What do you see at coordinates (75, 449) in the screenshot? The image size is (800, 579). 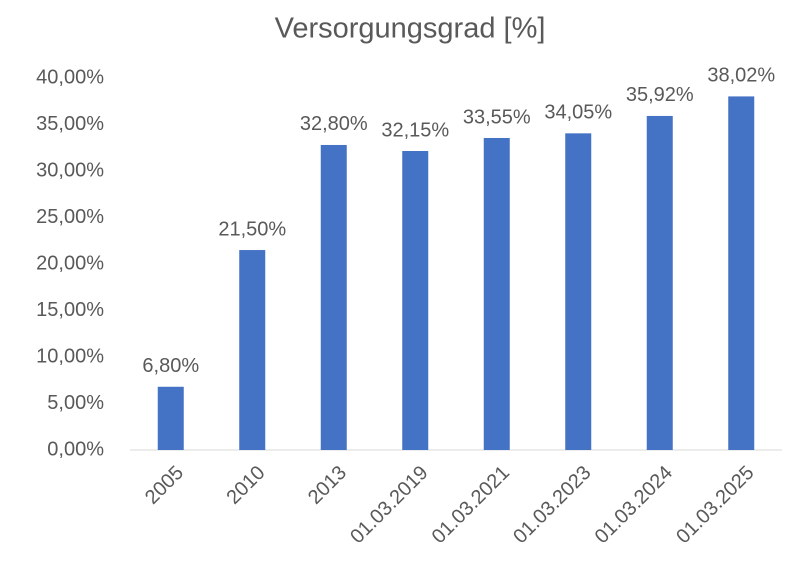 I see `y-tick-label: 0,00%` at bounding box center [75, 449].